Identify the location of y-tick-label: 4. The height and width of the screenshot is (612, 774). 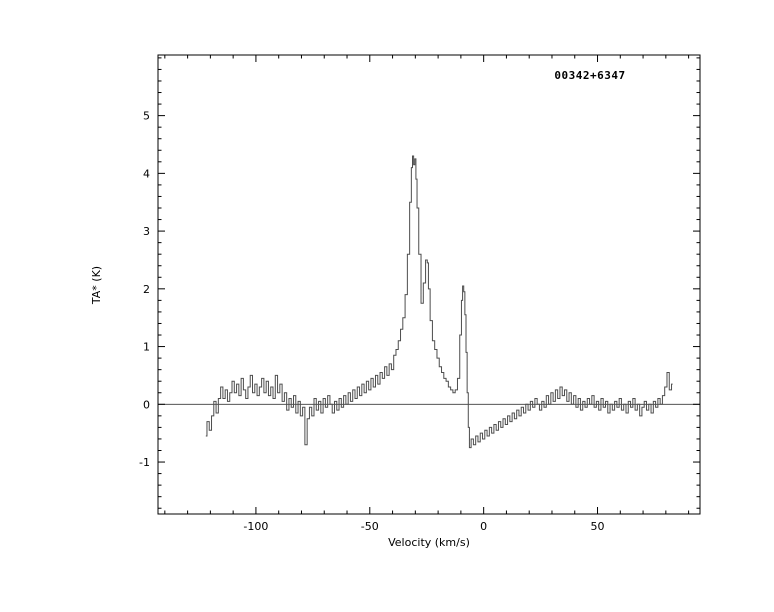
(146, 173).